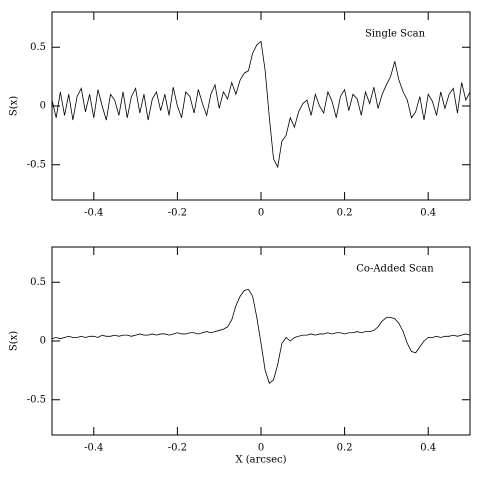  Describe the element at coordinates (395, 34) in the screenshot. I see `annotation: Single Scan` at that location.